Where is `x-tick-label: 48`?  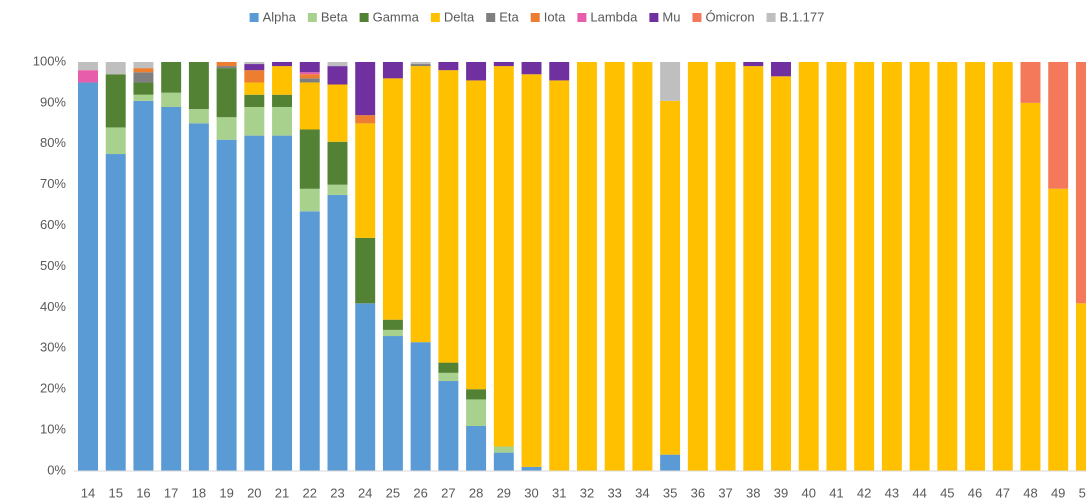
x-tick-label: 48 is located at coordinates (1030, 492).